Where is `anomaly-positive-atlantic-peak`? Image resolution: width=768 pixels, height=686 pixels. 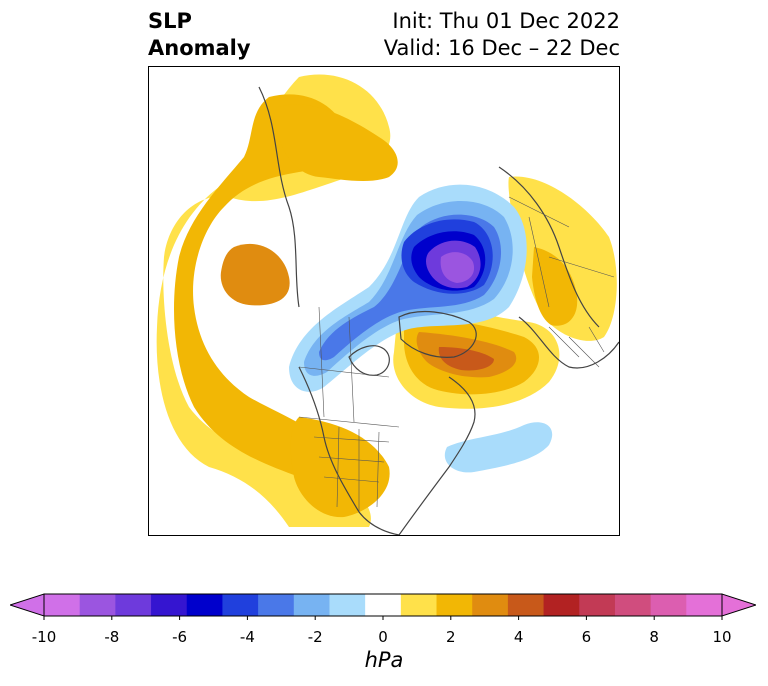
anomaly-positive-atlantic-peak is located at coordinates (466, 359).